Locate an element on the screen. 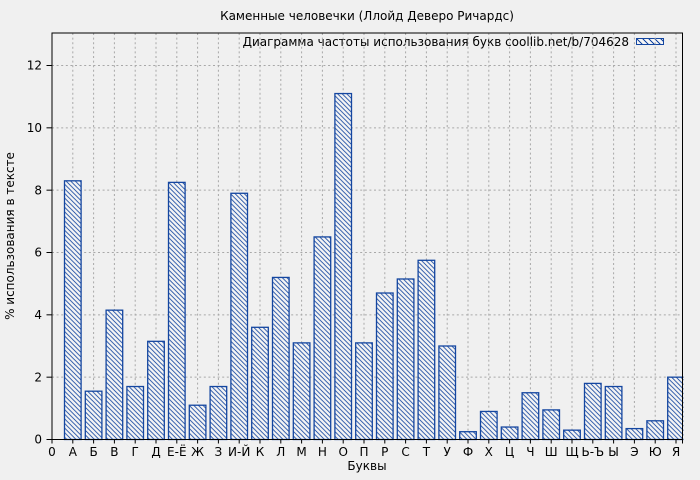 The height and width of the screenshot is (480, 700). svg-text: Е-Ё is located at coordinates (177, 451).